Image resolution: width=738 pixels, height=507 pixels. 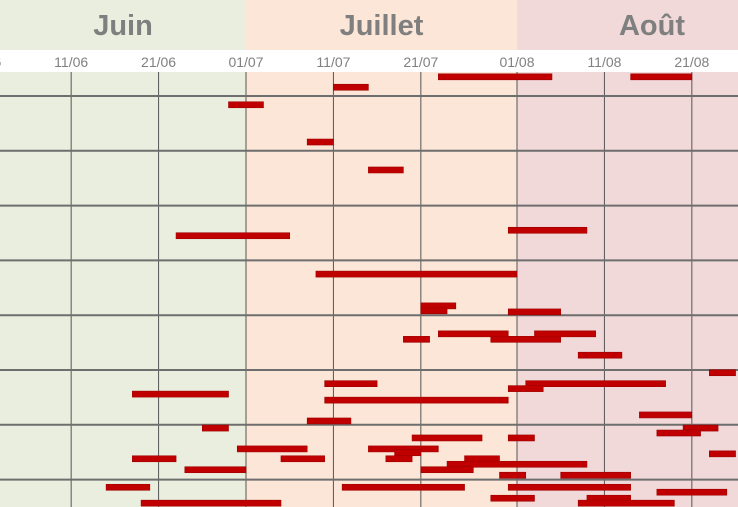 What do you see at coordinates (382, 26) in the screenshot?
I see `month-title: Juillet` at bounding box center [382, 26].